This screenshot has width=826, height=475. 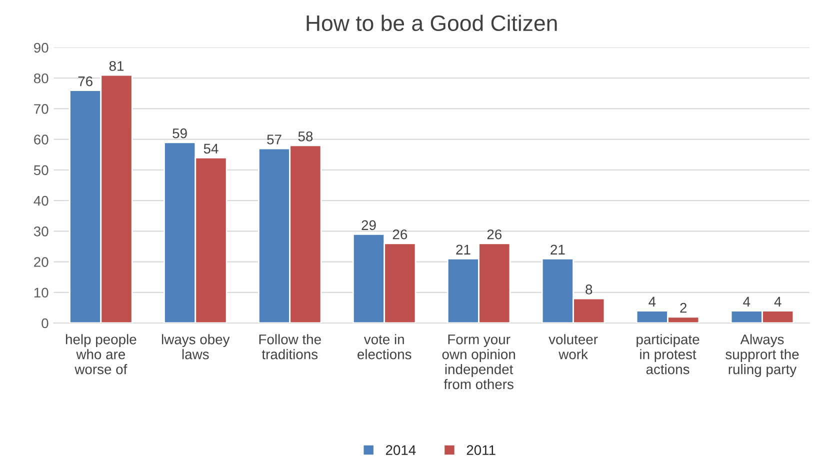 I want to click on y-tick-label: 40, so click(x=41, y=201).